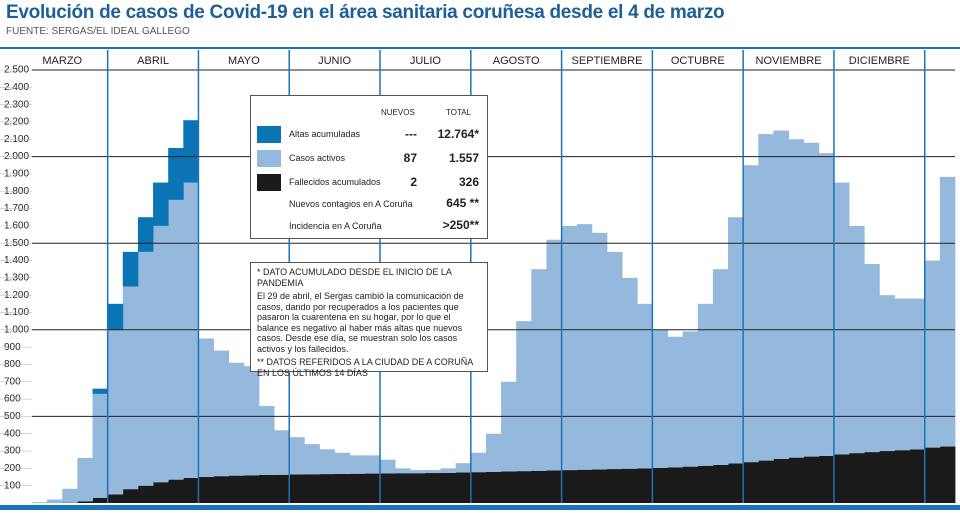 The width and height of the screenshot is (960, 514). What do you see at coordinates (334, 61) in the screenshot?
I see `x-tick-label: JUNIO` at bounding box center [334, 61].